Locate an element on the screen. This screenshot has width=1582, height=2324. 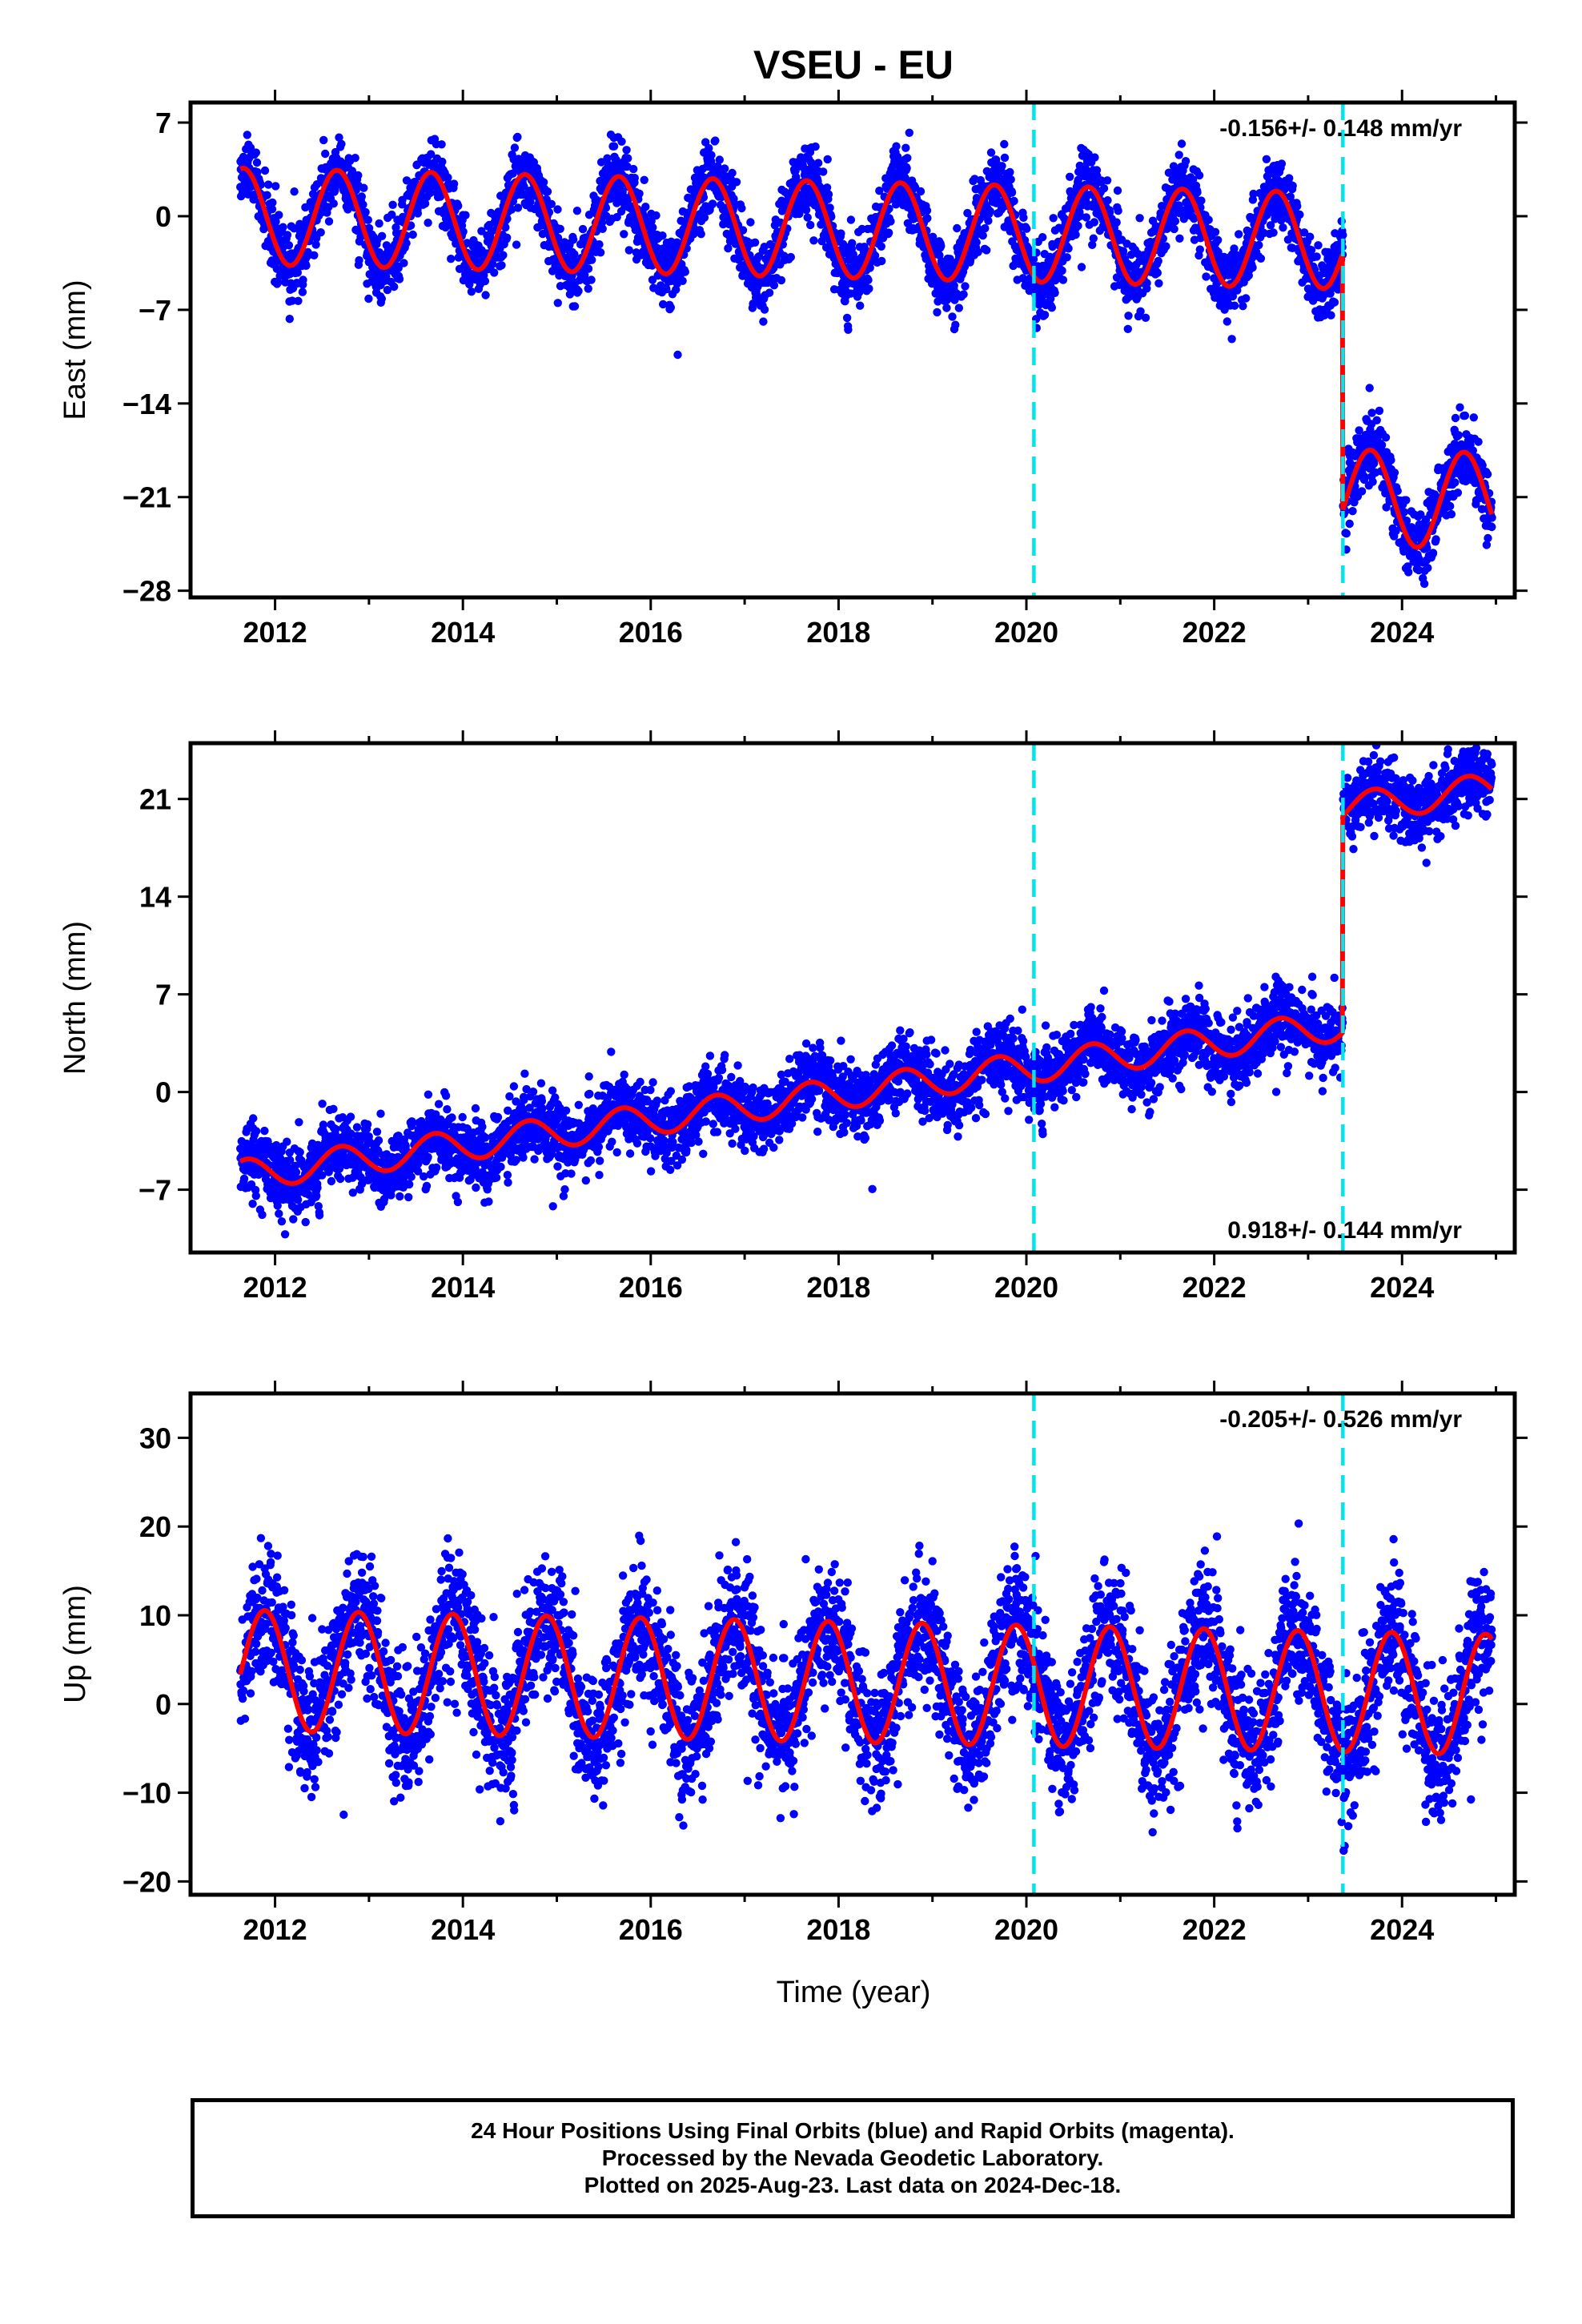
east-y-tick-label: 7 is located at coordinates (163, 123).